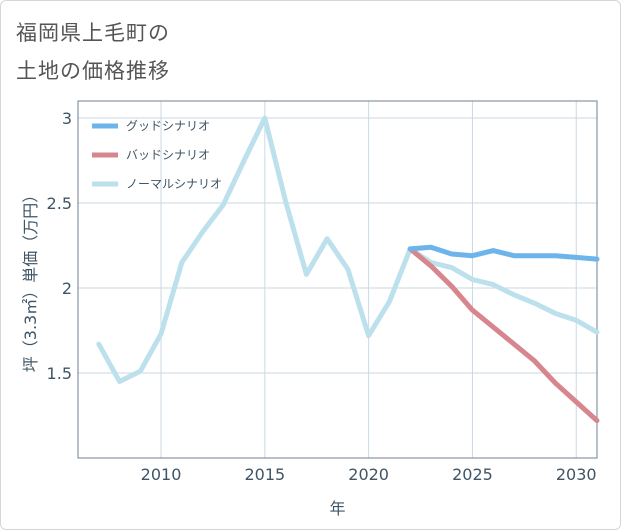 This screenshot has width=621, height=530. What do you see at coordinates (503, 253) in the screenshot?
I see `series-line-good` at bounding box center [503, 253].